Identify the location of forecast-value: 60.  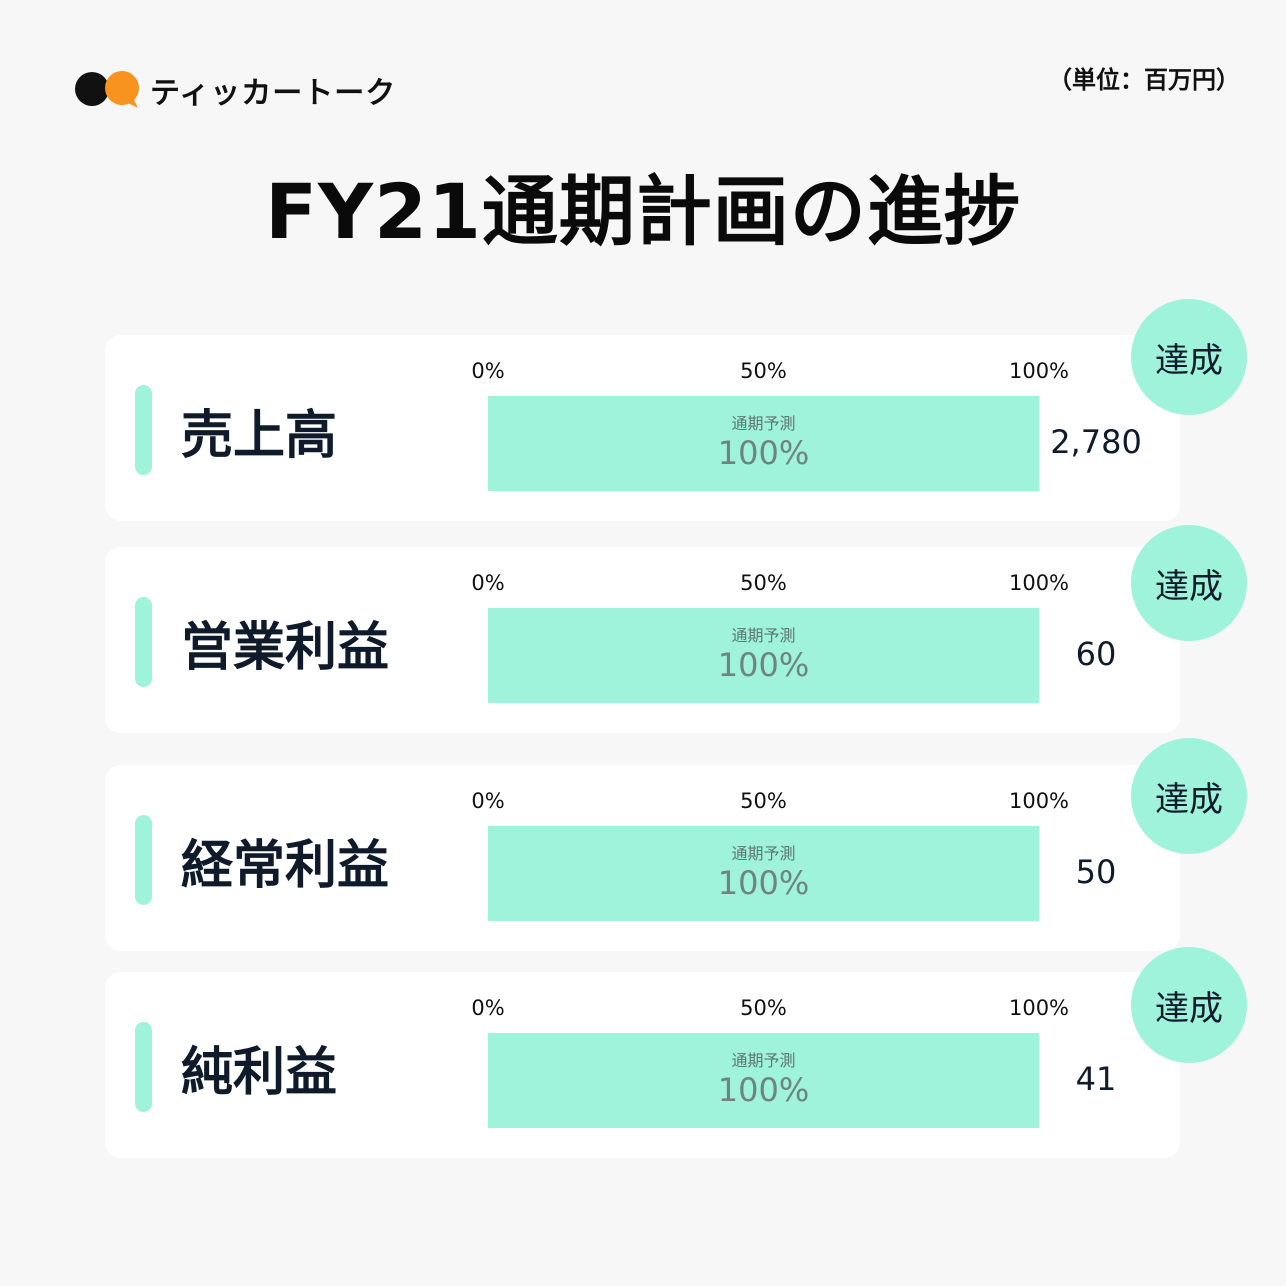
(1096, 654).